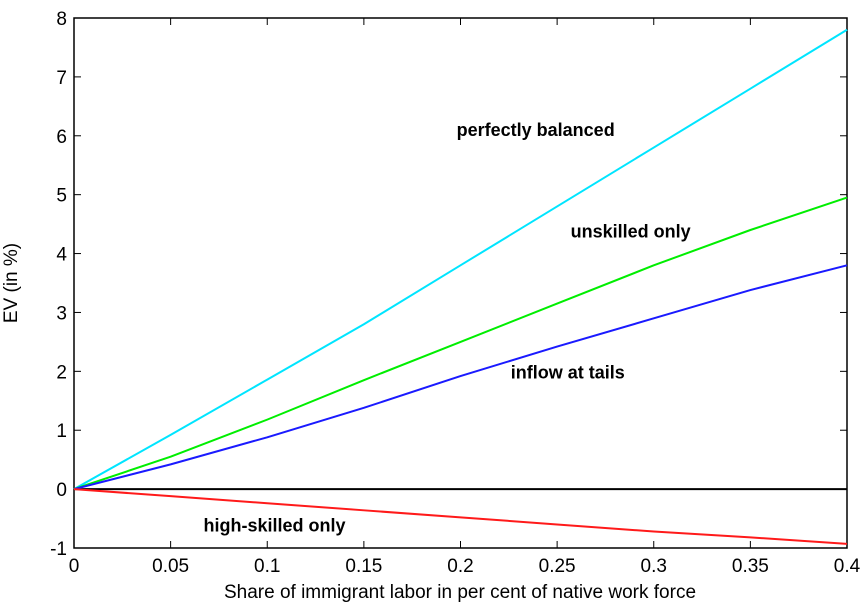 Image resolution: width=865 pixels, height=605 pixels. What do you see at coordinates (61, 137) in the screenshot?
I see `y-tick-label: 6` at bounding box center [61, 137].